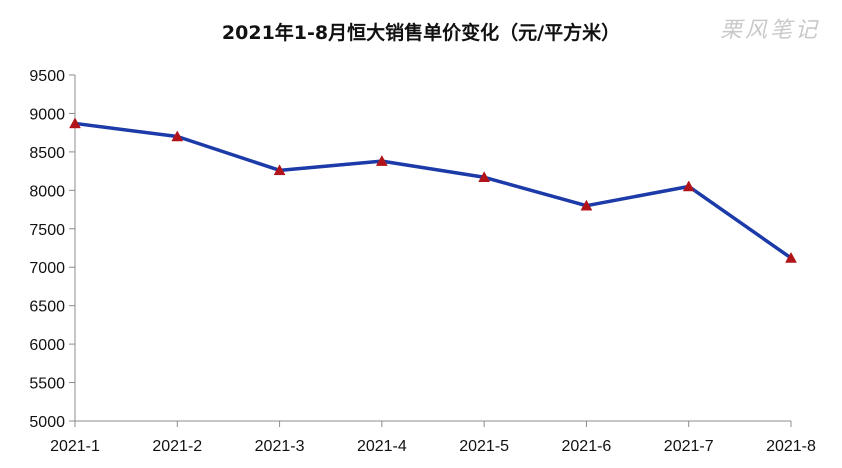 This screenshot has height=468, width=842. What do you see at coordinates (177, 446) in the screenshot?
I see `x-tick-label: 2021-2` at bounding box center [177, 446].